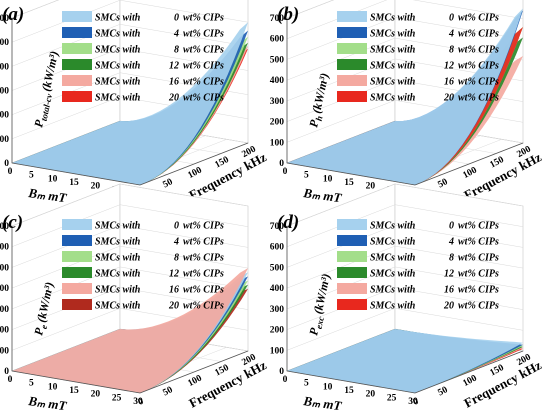 Image resolution: width=550 pixels, height=417 pixels. What do you see at coordinates (413, 402) in the screenshot?
I see `y-tick-label: 30` at bounding box center [413, 402].